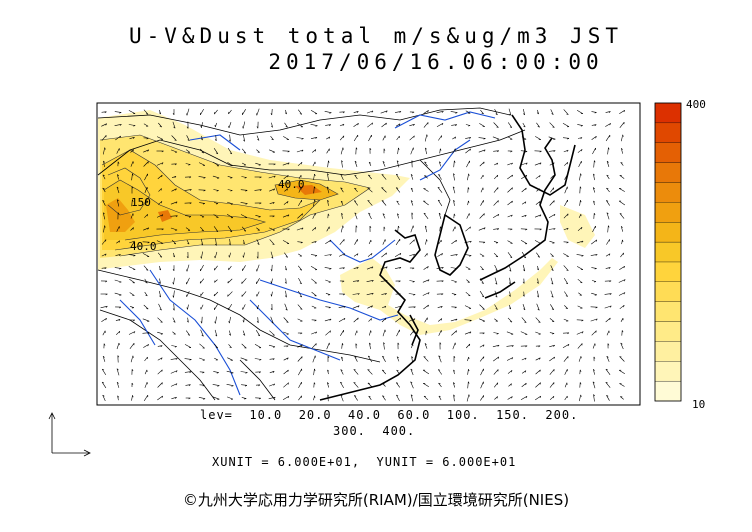 The width and height of the screenshot is (752, 532). Describe the element at coordinates (668, 391) in the screenshot. I see `colorbar-band` at that location.